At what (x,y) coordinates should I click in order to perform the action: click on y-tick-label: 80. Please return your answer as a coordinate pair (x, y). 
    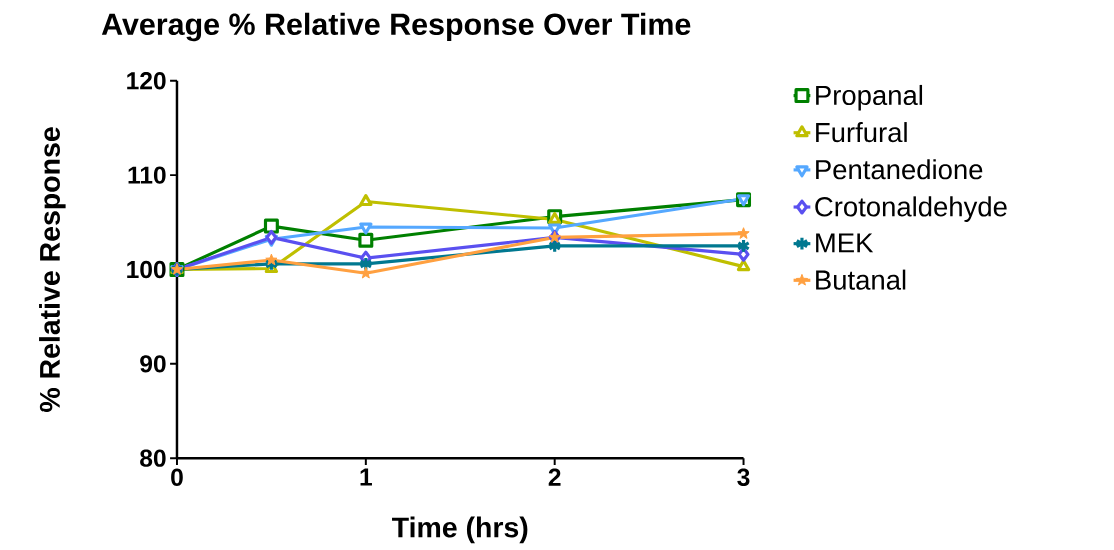
    Looking at the image, I should click on (153, 458).